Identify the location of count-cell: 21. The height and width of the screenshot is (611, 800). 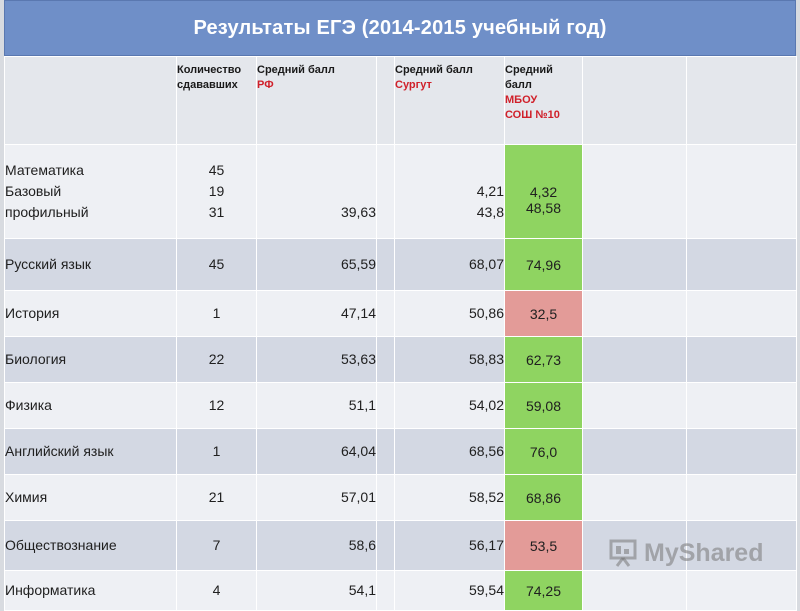
(216, 497).